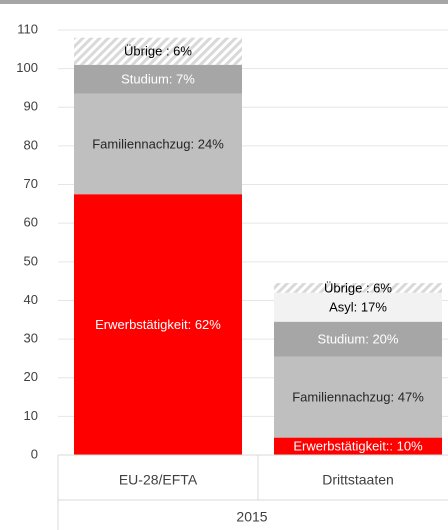 This screenshot has height=530, width=448. I want to click on y-tick-label: 60, so click(31, 222).